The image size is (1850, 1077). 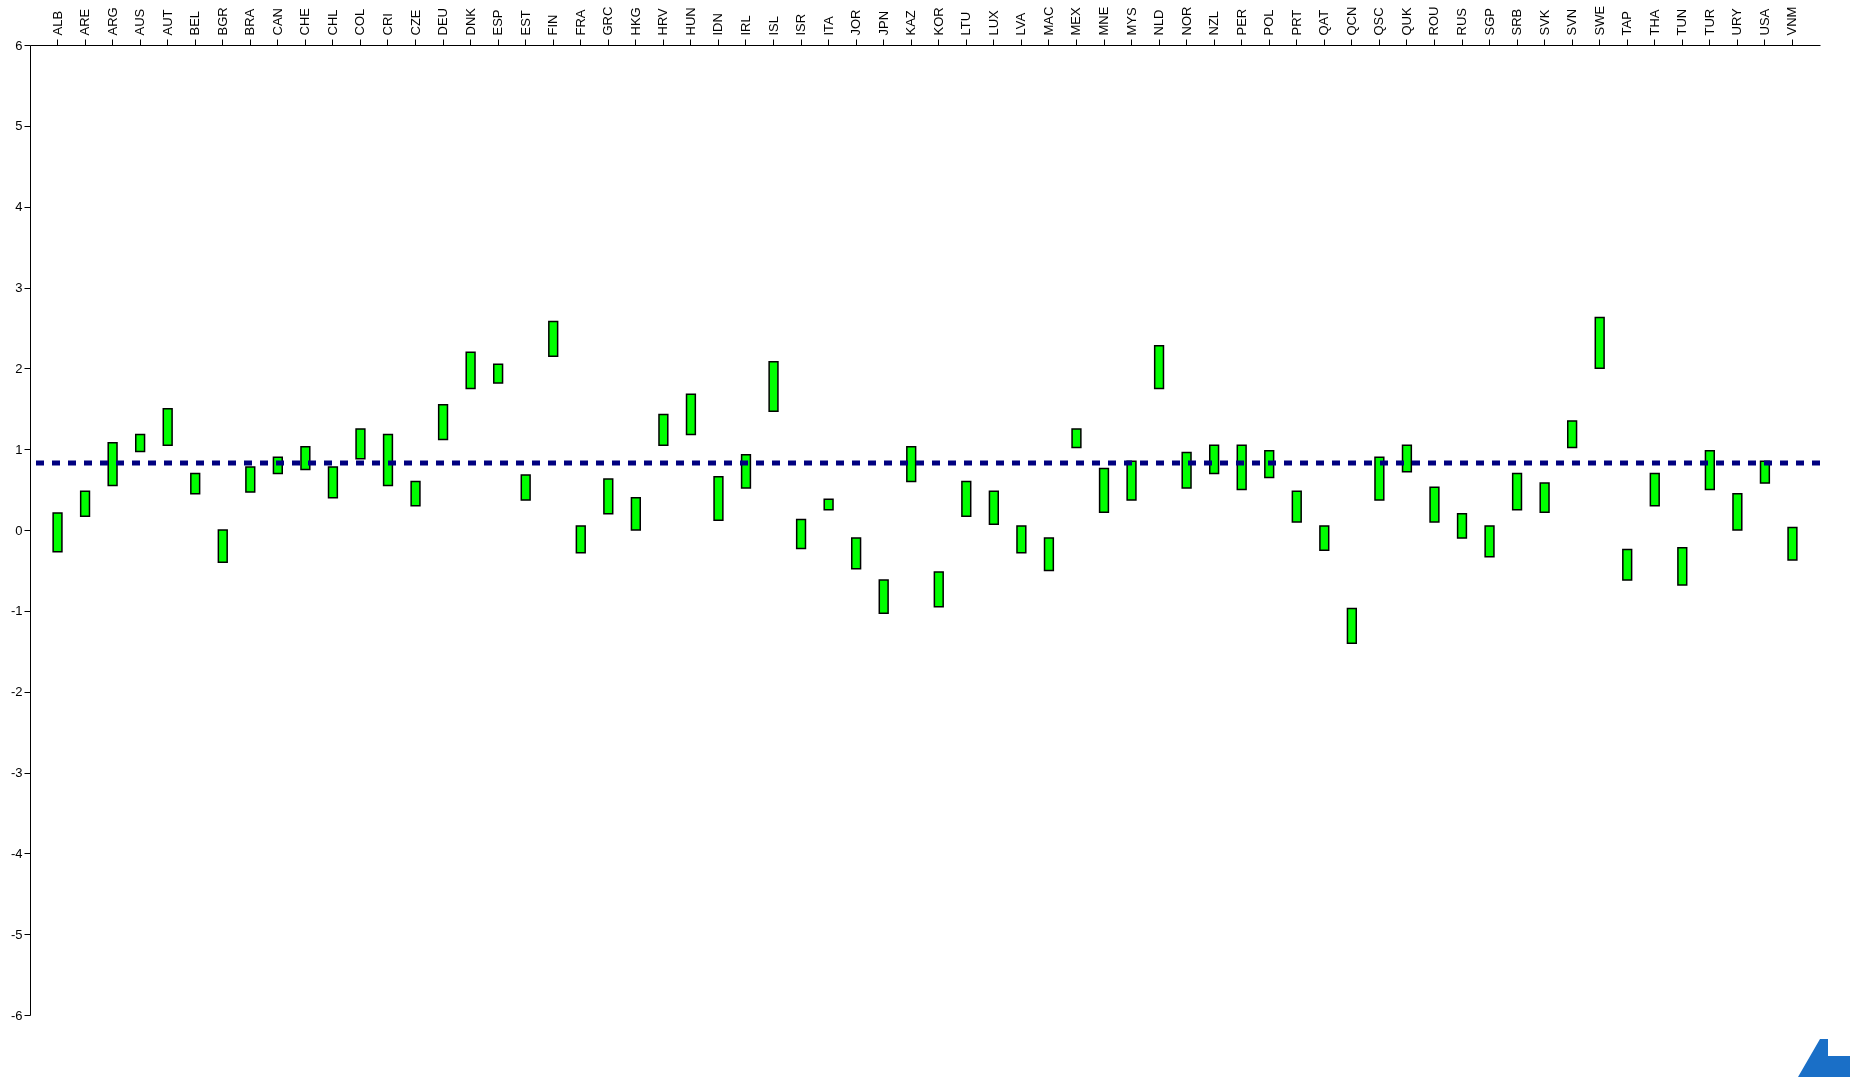 What do you see at coordinates (1517, 22) in the screenshot?
I see `x-tick-label: SRB` at bounding box center [1517, 22].